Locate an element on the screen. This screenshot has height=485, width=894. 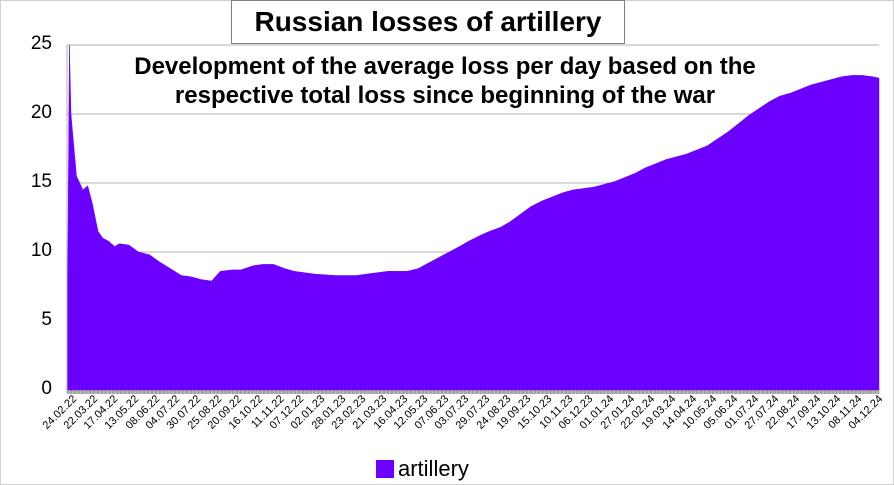
legend: artillery is located at coordinates (422, 469).